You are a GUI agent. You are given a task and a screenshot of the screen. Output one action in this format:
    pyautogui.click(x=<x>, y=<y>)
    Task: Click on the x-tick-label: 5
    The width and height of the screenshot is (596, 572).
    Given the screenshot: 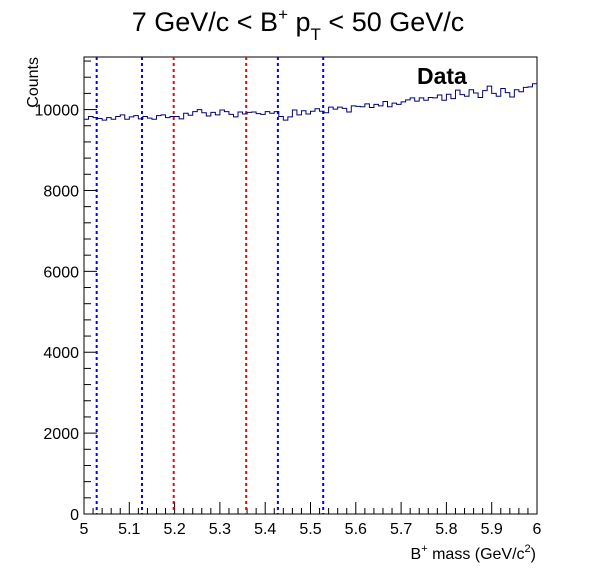 What is the action you would take?
    pyautogui.click(x=84, y=529)
    